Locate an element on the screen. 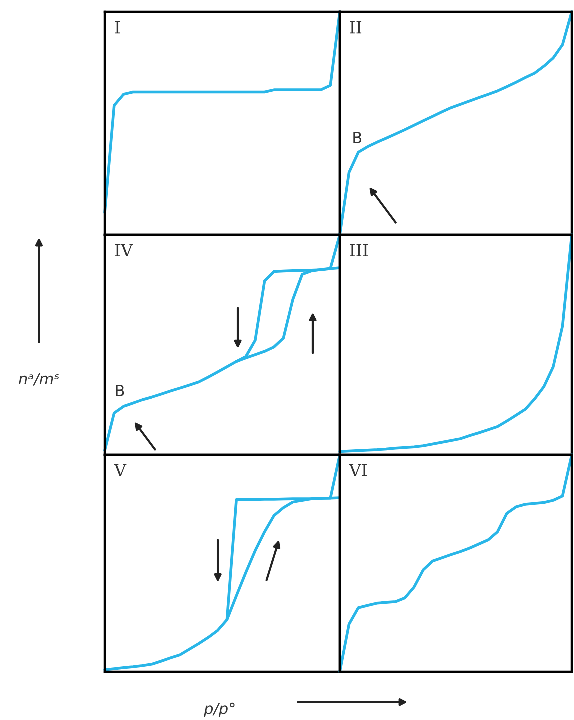 This screenshot has height=720, width=574. chart-title: II is located at coordinates (356, 27).